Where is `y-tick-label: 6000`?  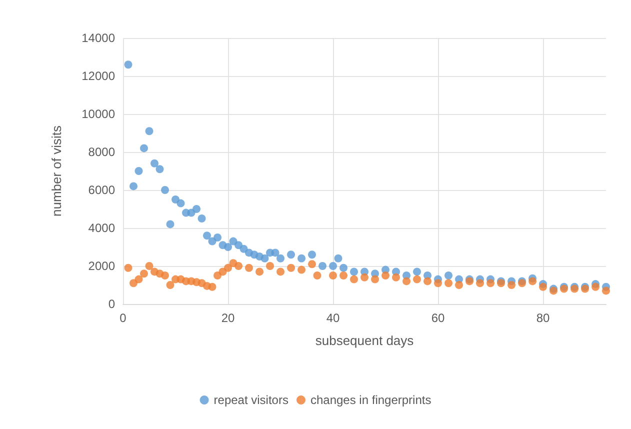
y-tick-label: 6000 is located at coordinates (102, 190).